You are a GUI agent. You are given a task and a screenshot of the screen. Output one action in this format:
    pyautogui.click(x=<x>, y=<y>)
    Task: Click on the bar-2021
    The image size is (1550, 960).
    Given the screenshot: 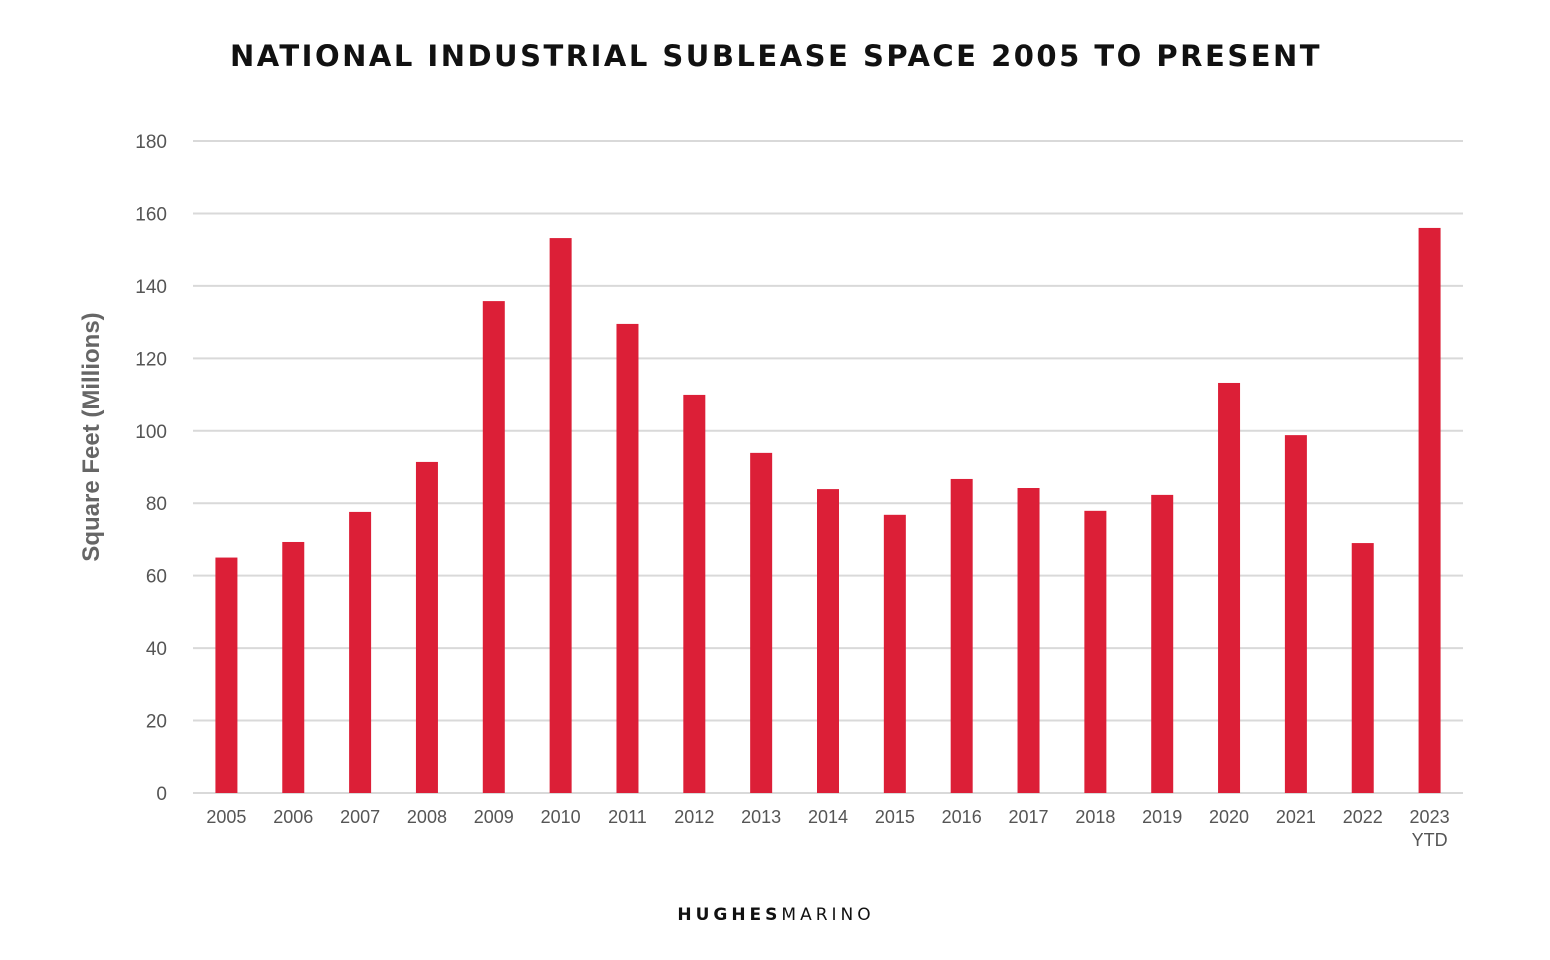 What is the action you would take?
    pyautogui.click(x=1295, y=614)
    